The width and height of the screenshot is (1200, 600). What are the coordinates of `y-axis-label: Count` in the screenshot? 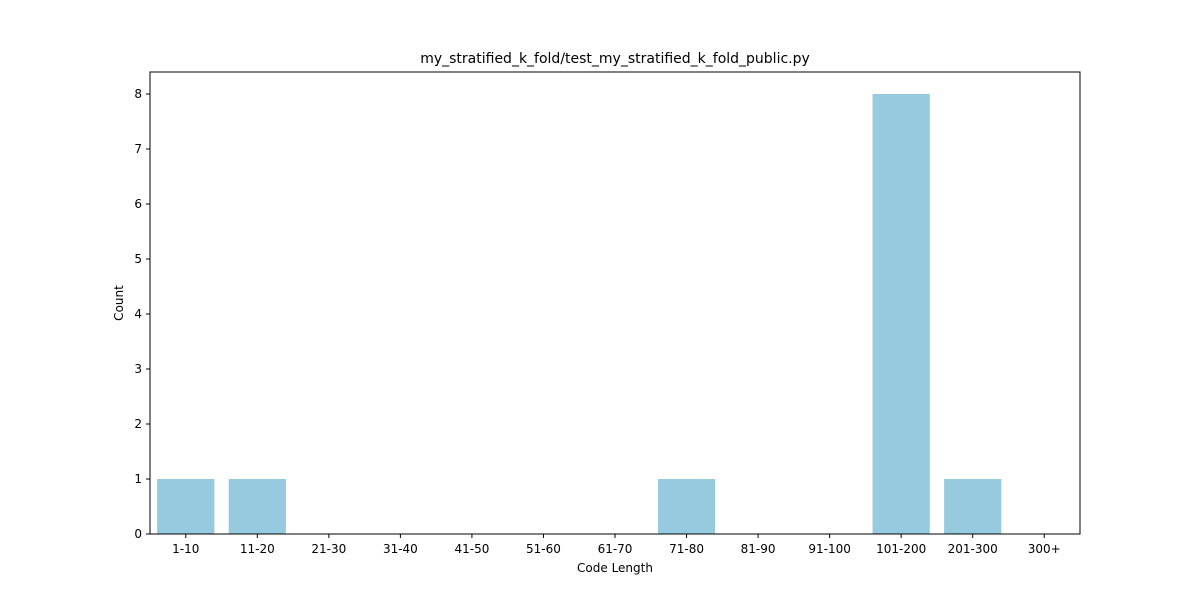 It's located at (119, 303).